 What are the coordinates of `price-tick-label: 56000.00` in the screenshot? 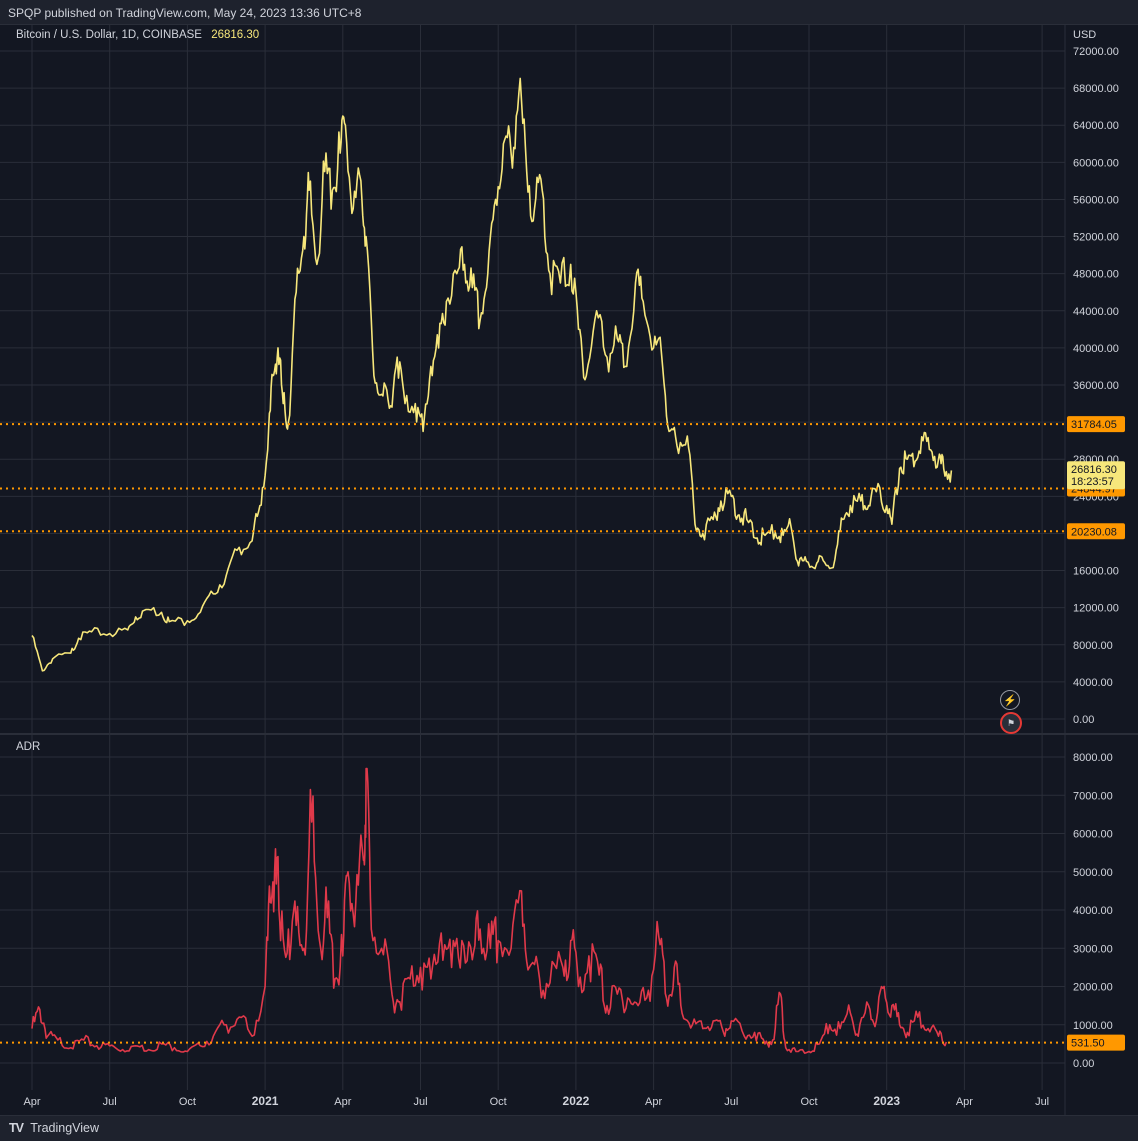 It's located at (1096, 200).